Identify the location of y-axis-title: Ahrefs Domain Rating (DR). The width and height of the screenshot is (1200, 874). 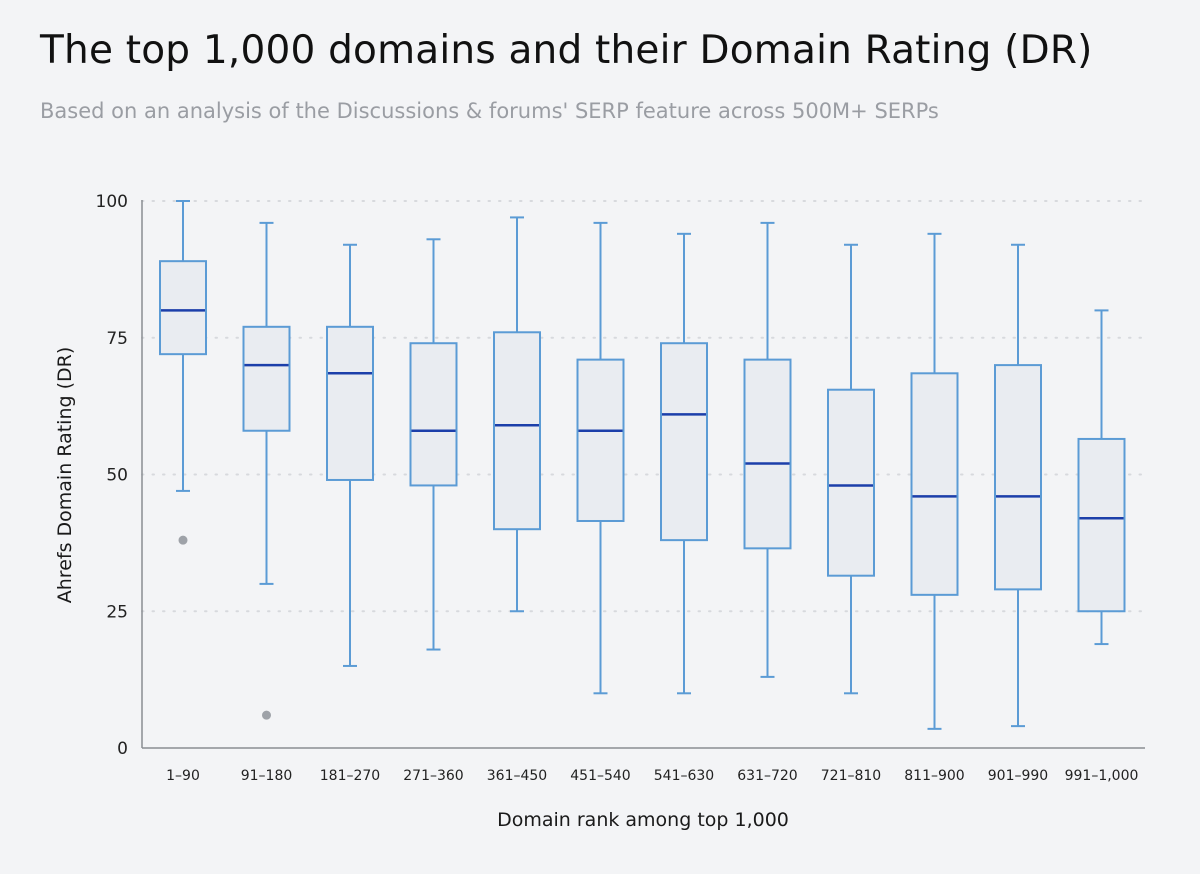
(65, 475).